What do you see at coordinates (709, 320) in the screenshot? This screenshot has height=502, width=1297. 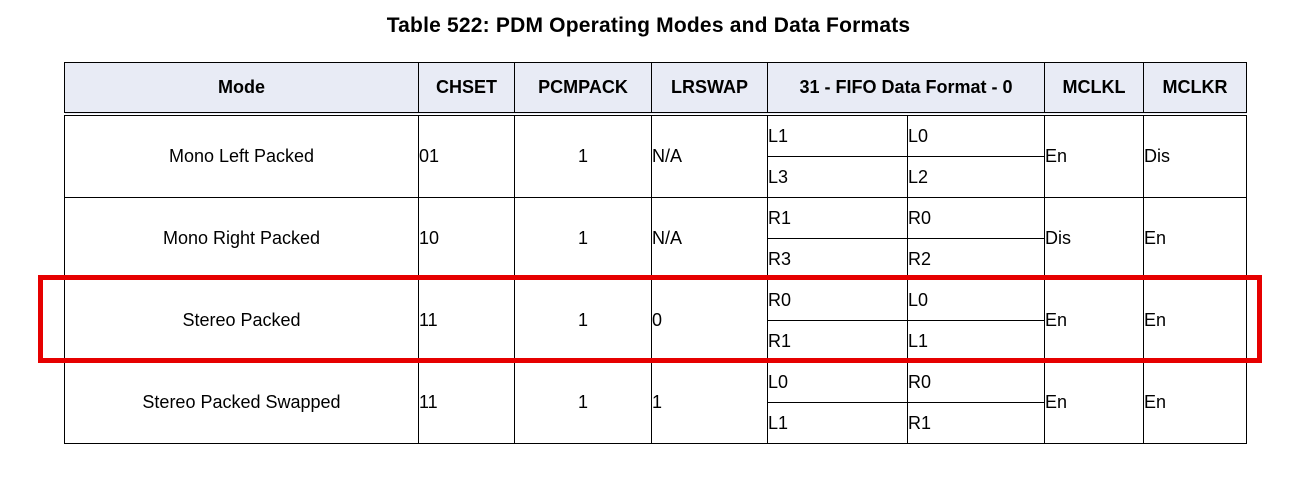 I see `lrswap-cell: 0` at bounding box center [709, 320].